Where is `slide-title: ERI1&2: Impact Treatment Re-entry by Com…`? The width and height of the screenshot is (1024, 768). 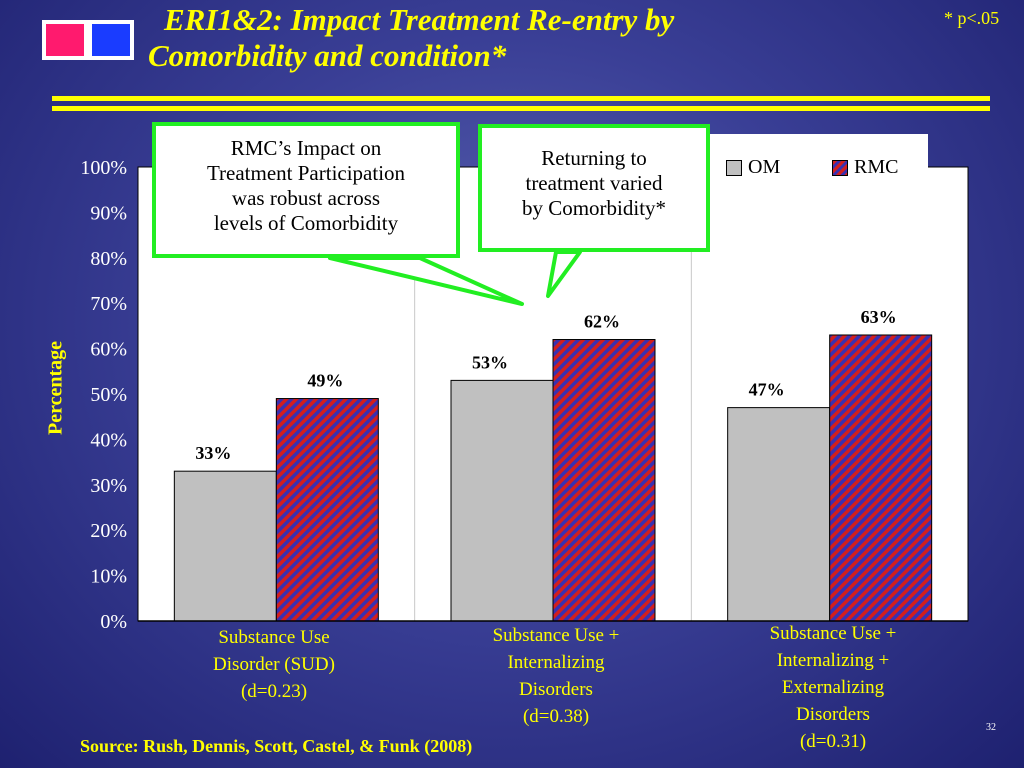 slide-title: ERI1&2: Impact Treatment Re-entry by Com… is located at coordinates (528, 38).